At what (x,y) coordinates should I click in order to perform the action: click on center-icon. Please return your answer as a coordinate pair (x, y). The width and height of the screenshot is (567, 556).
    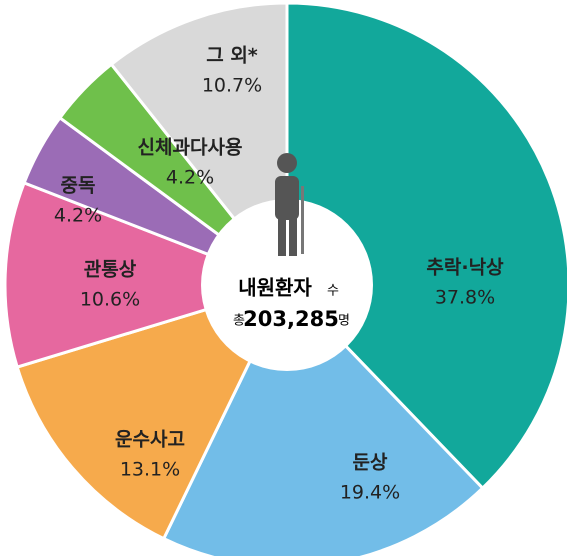
    Looking at the image, I should click on (289, 204).